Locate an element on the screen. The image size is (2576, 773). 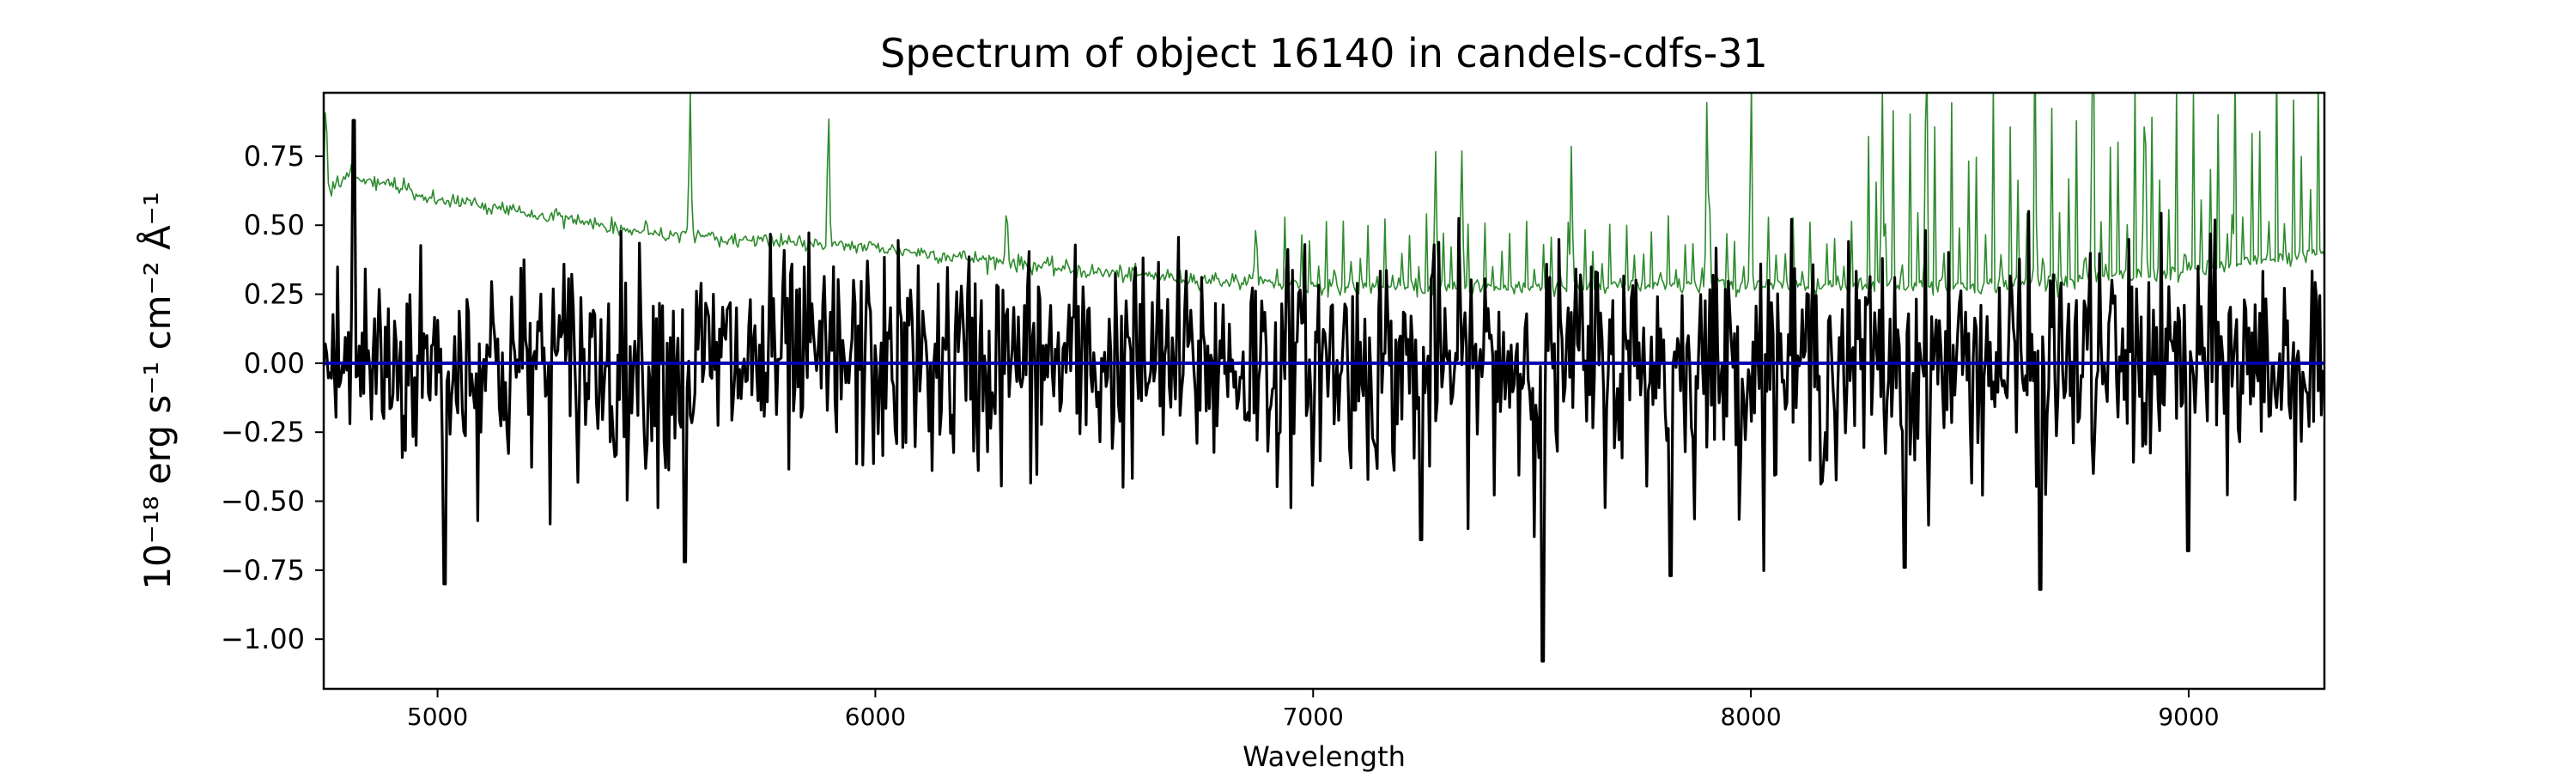
y-axis-label: 10⁻¹⁸ erg s⁻¹ cm⁻² Å⁻¹ is located at coordinates (158, 390).